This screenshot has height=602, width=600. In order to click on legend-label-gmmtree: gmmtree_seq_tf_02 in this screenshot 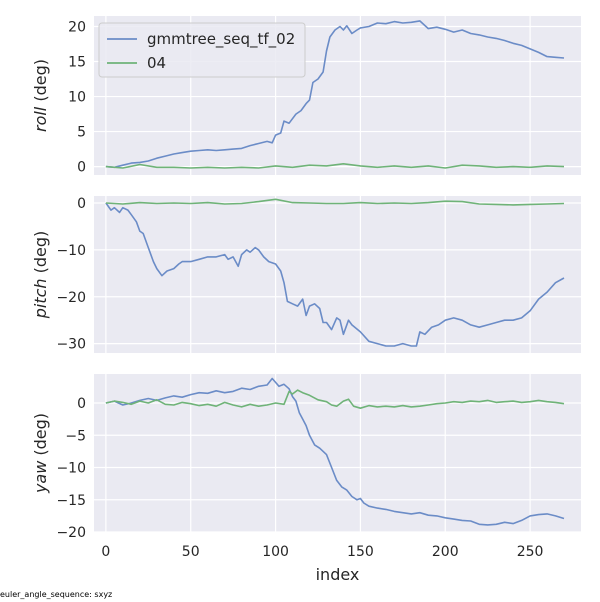, I will do `click(221, 39)`.